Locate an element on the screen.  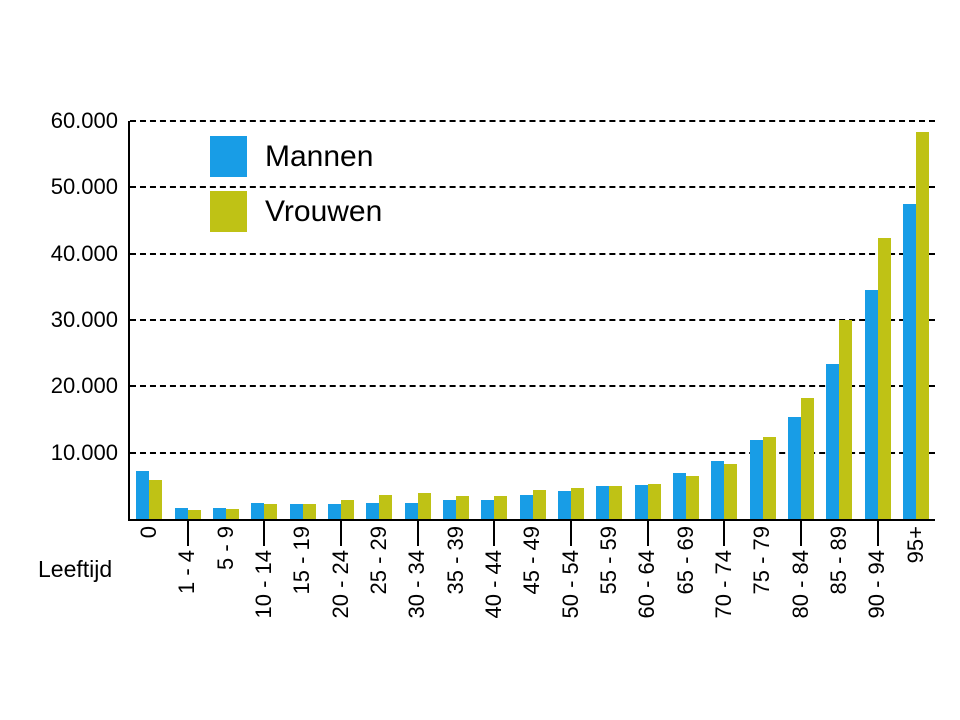
x-axis-label-wrap: 60 - 64 is located at coordinates (647, 605).